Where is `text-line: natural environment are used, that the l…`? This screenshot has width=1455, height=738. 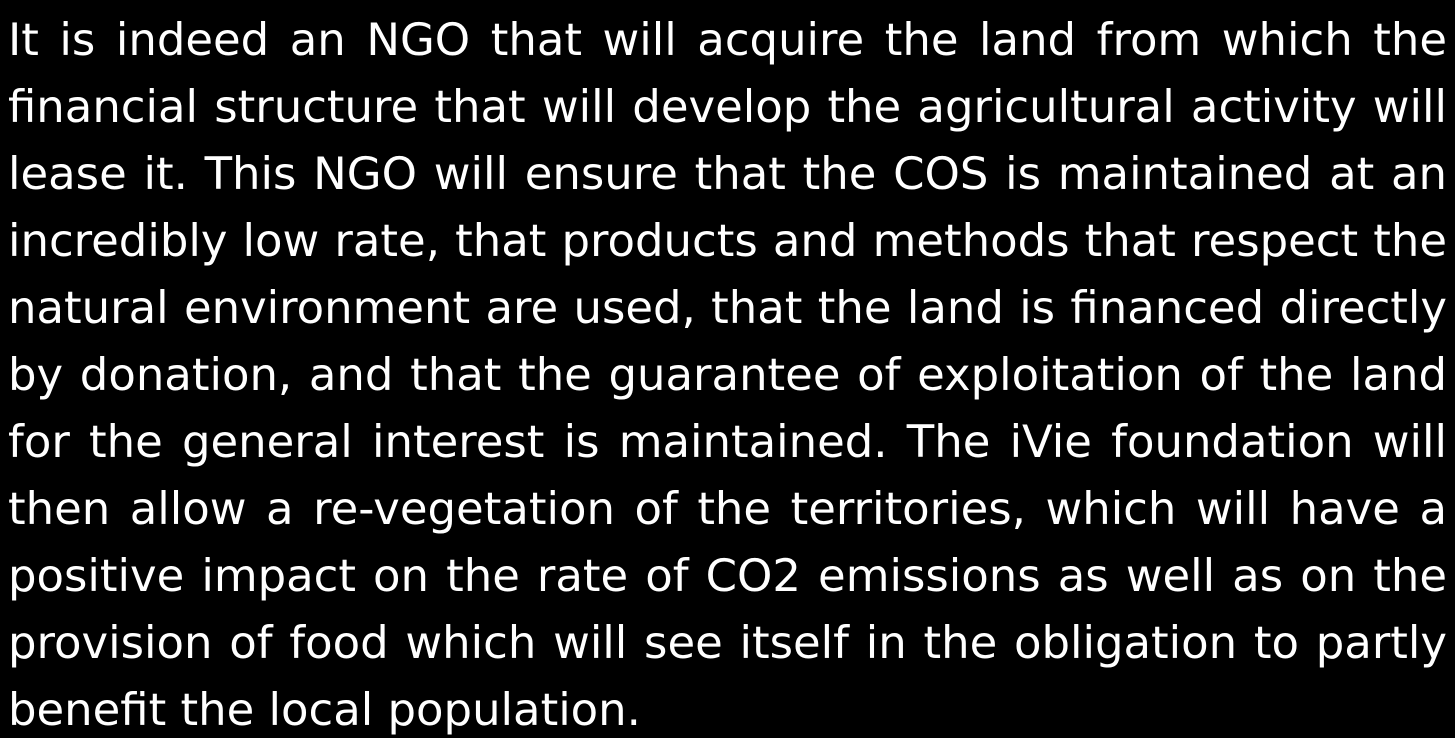 text-line: natural environment are used, that the l… is located at coordinates (727, 307).